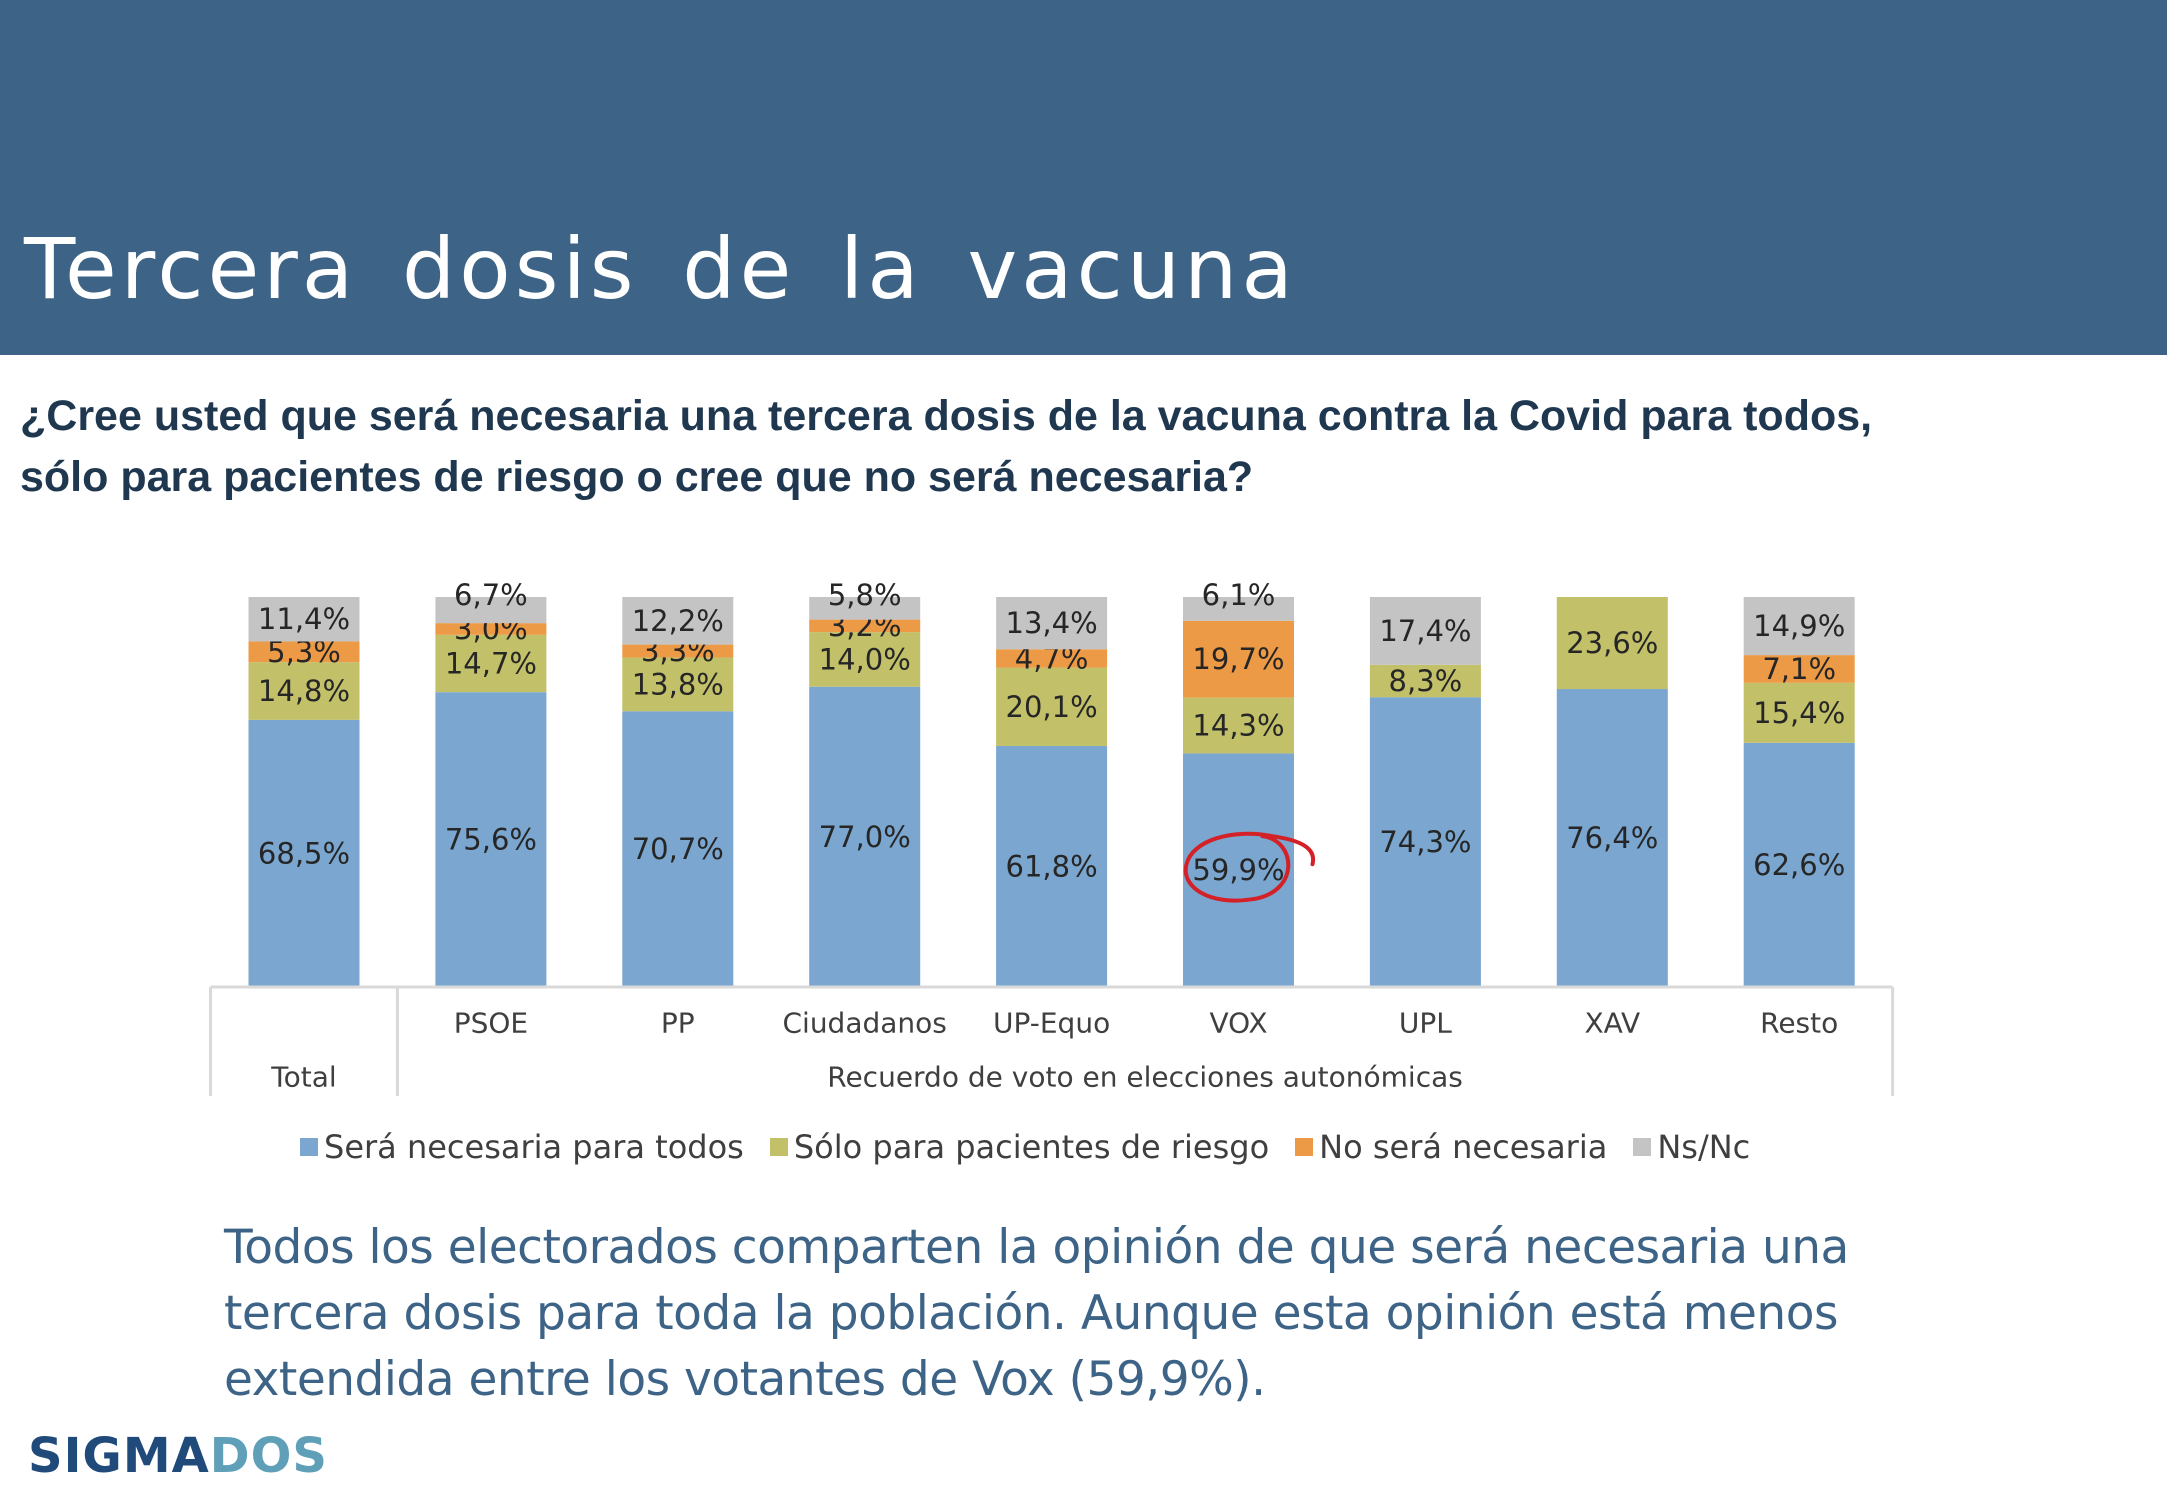  I want to click on data-label-resto-sera-necesaria-para-todos: 62,6%, so click(1799, 865).